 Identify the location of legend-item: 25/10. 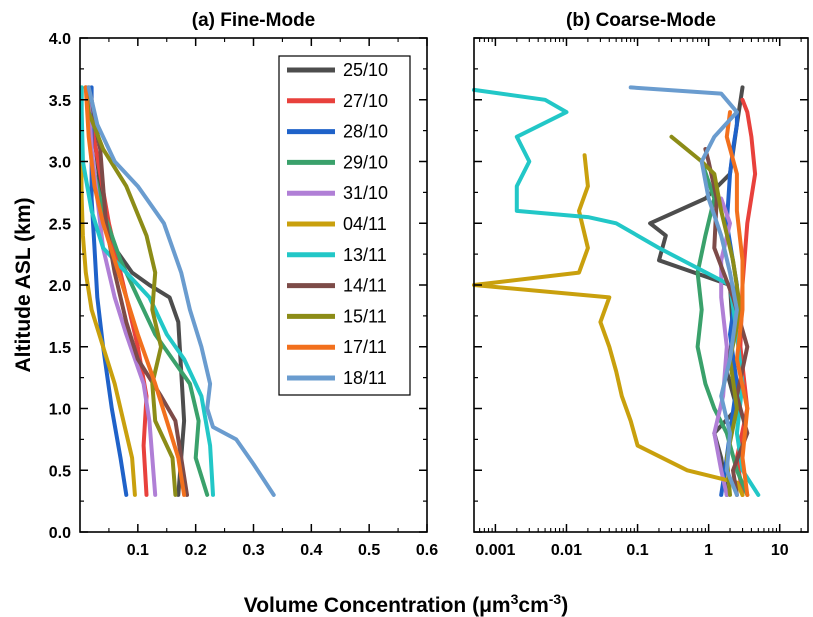
(337, 70).